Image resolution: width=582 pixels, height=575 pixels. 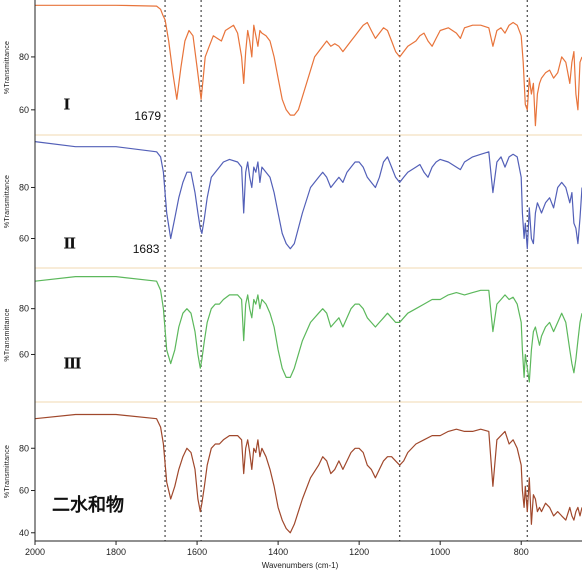 What do you see at coordinates (300, 565) in the screenshot?
I see `x-axis-label: Wavenumbers (cm-1)` at bounding box center [300, 565].